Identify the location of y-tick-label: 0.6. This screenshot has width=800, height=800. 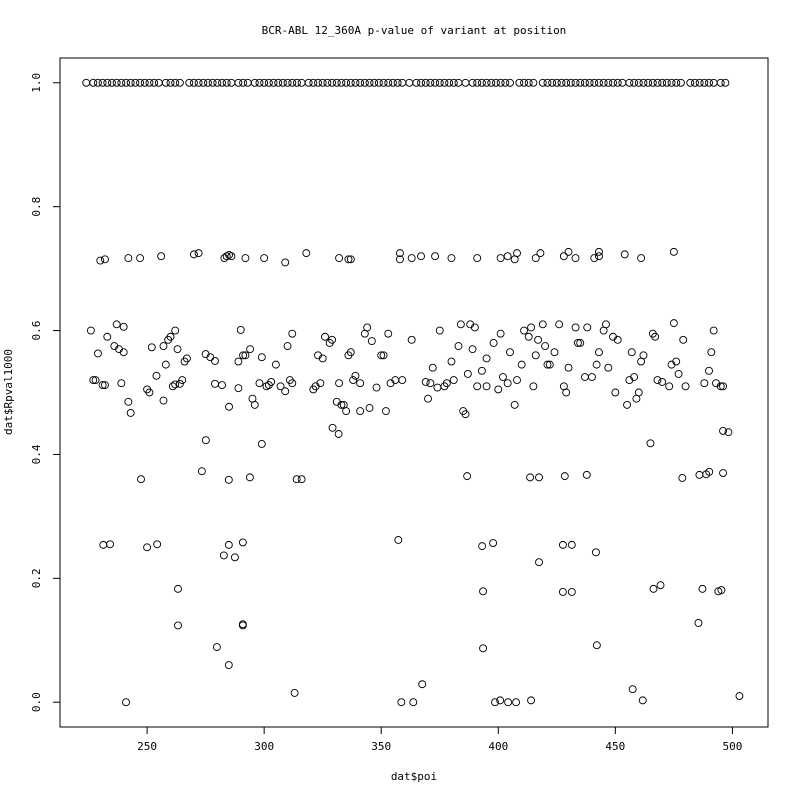
(36, 331).